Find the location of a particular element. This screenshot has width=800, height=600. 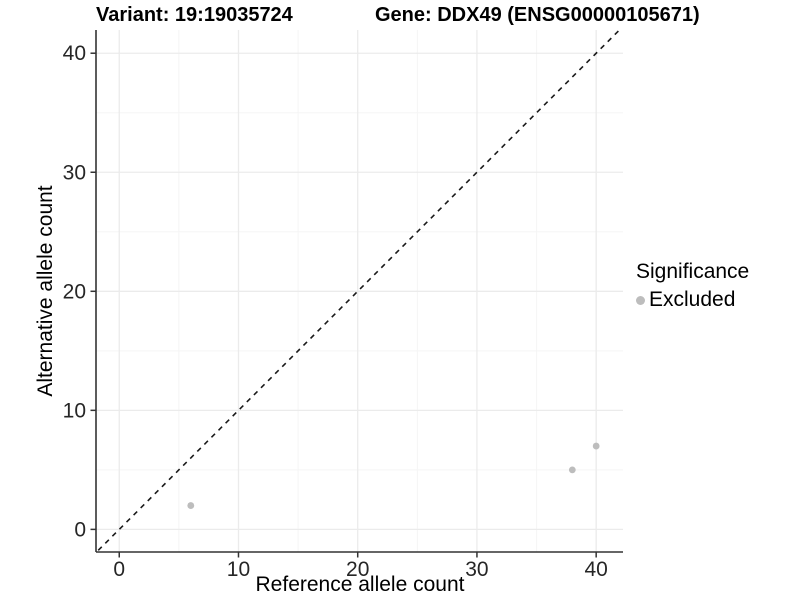

x-tick-label: 30 is located at coordinates (476, 569).